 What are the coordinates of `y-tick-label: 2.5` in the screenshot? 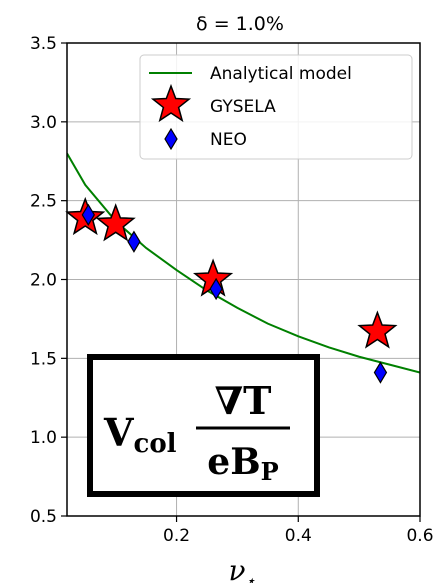 It's located at (43, 202).